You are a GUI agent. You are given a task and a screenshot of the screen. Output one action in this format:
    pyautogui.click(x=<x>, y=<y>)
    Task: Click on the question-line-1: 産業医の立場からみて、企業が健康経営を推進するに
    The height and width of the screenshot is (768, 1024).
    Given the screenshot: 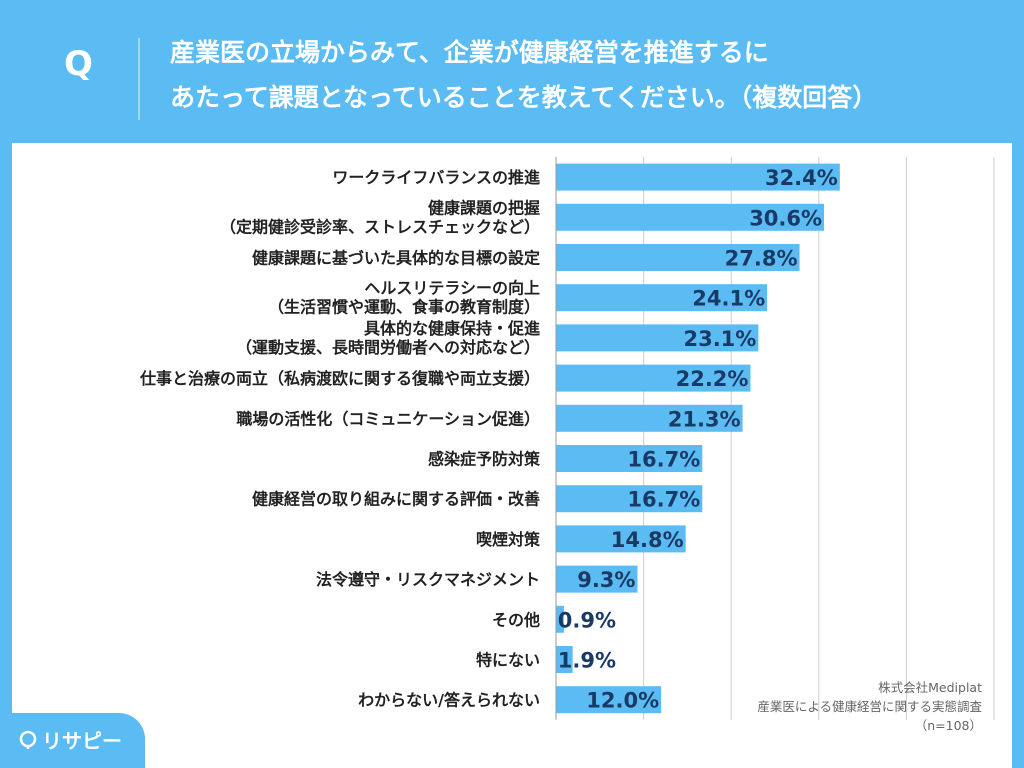 What is the action you would take?
    pyautogui.click(x=469, y=52)
    